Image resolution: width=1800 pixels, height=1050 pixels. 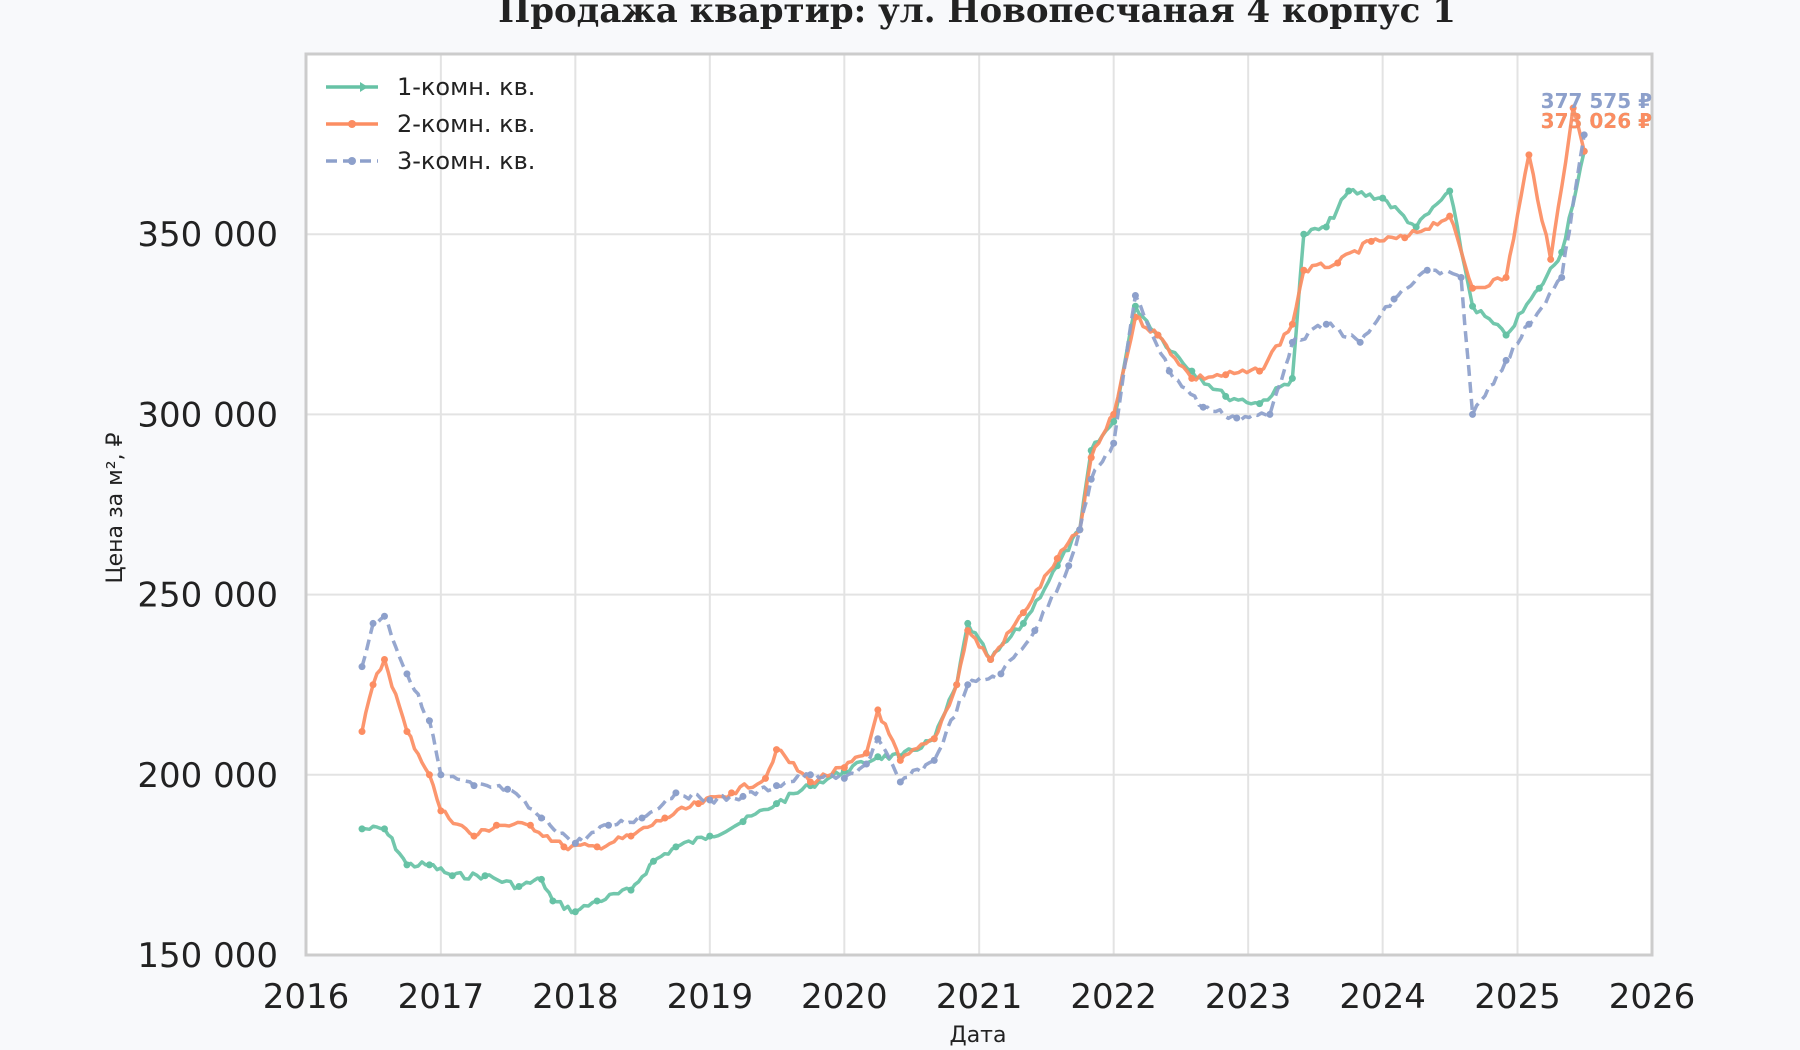 I want to click on x-tick-label: 2016, so click(x=306, y=997).